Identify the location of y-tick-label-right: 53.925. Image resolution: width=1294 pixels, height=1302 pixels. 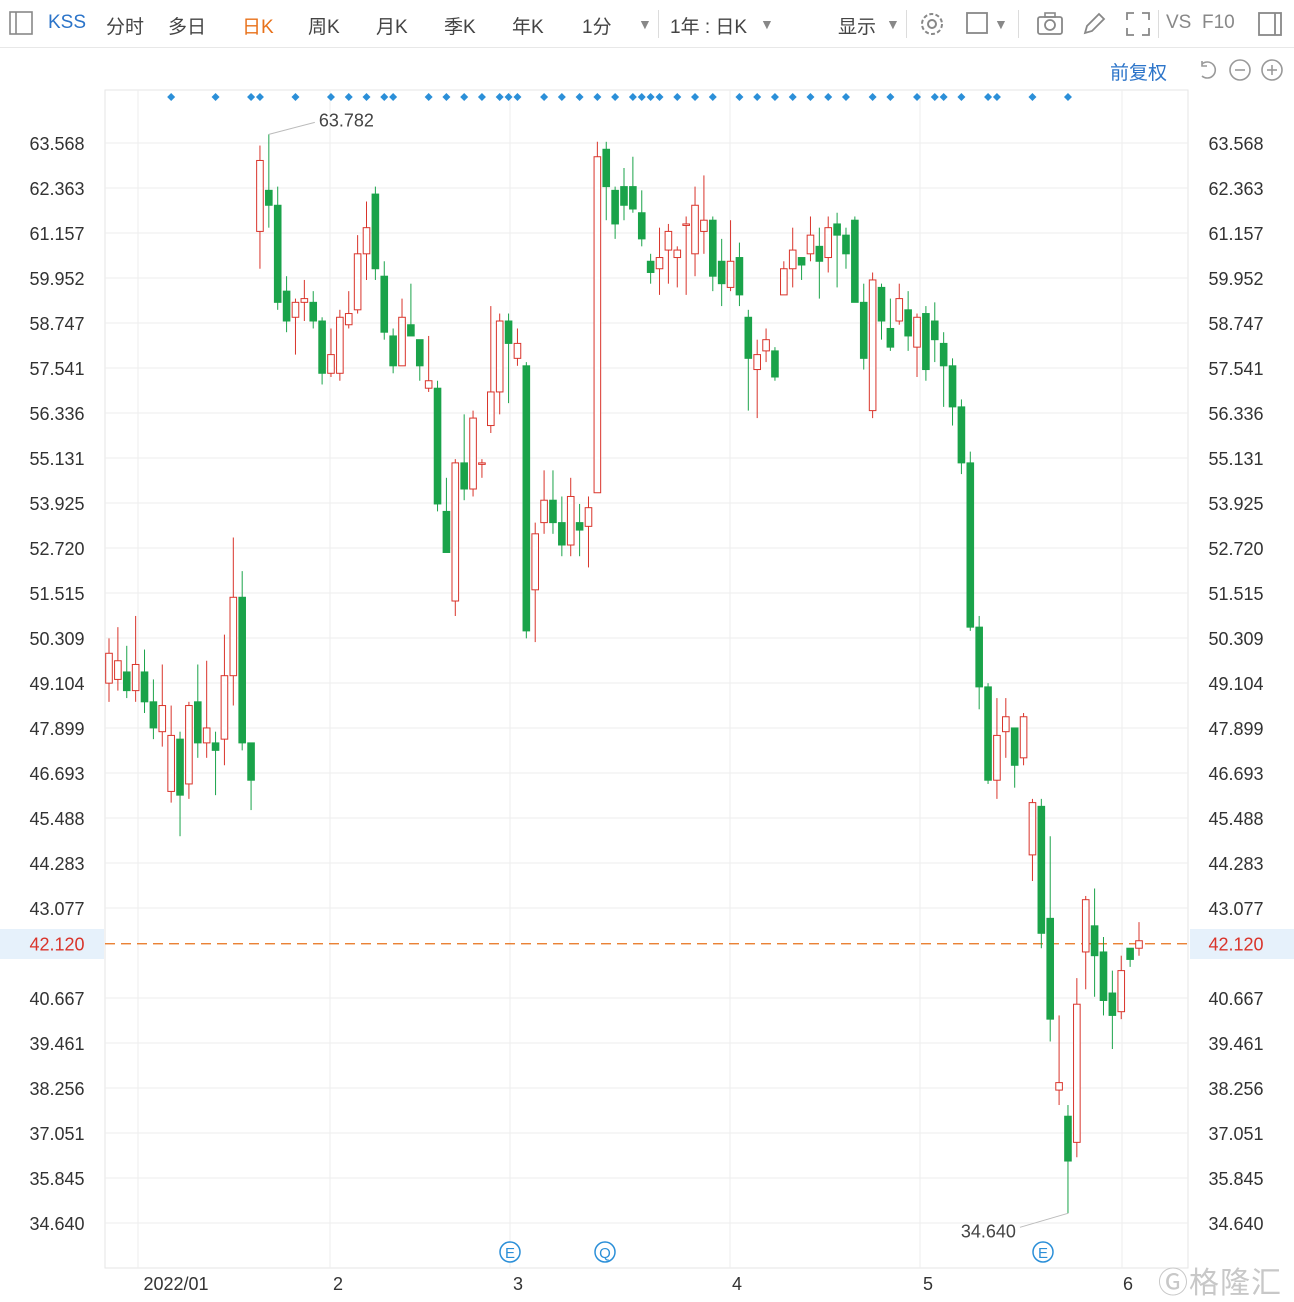
(1235, 504).